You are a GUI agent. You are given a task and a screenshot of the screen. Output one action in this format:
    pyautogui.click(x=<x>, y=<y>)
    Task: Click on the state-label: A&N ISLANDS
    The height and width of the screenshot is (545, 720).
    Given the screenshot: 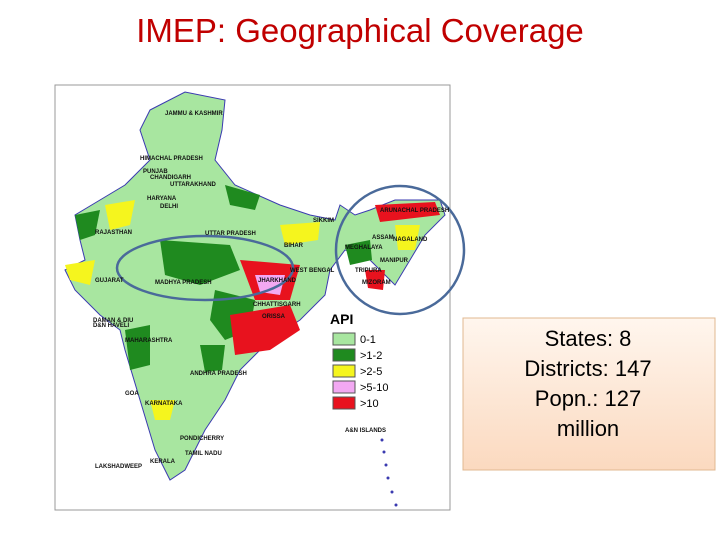 What is the action you would take?
    pyautogui.click(x=365, y=431)
    